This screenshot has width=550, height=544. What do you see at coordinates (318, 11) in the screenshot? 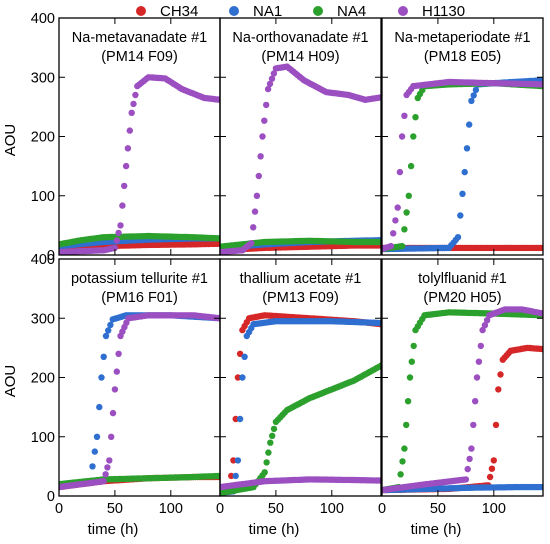
I see `legend-marker-na4` at bounding box center [318, 11].